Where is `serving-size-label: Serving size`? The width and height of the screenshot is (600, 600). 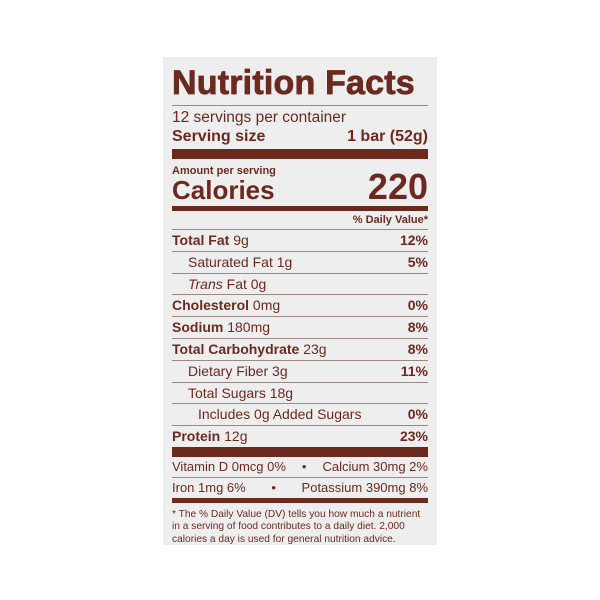 serving-size-label: Serving size is located at coordinates (219, 136).